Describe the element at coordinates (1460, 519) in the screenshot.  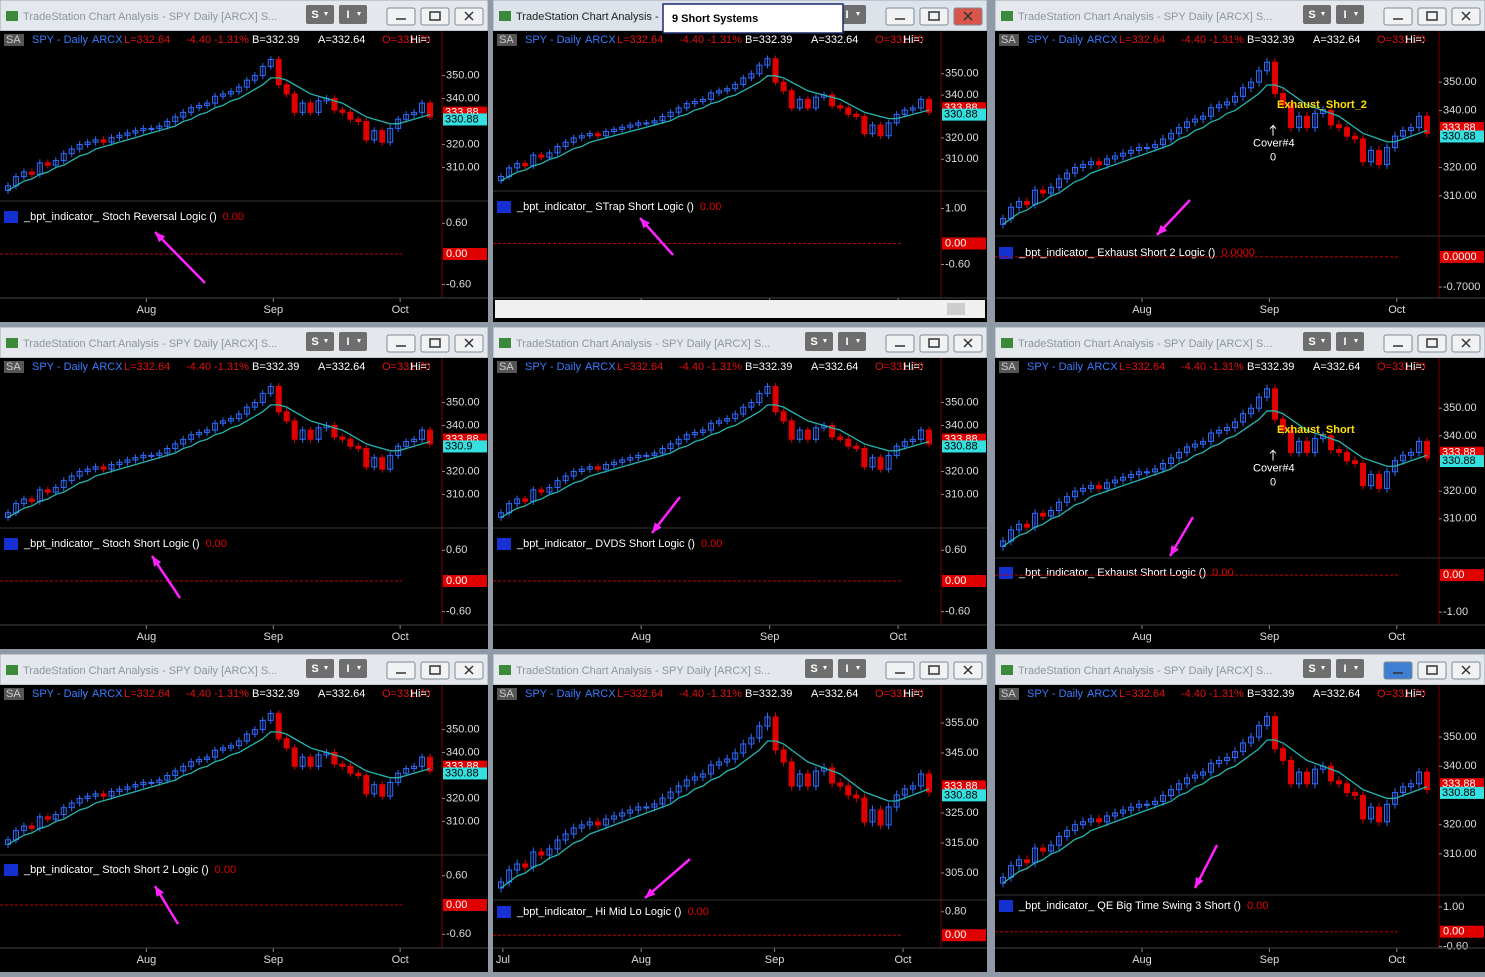
I see `price-tick-label: 310.00` at that location.